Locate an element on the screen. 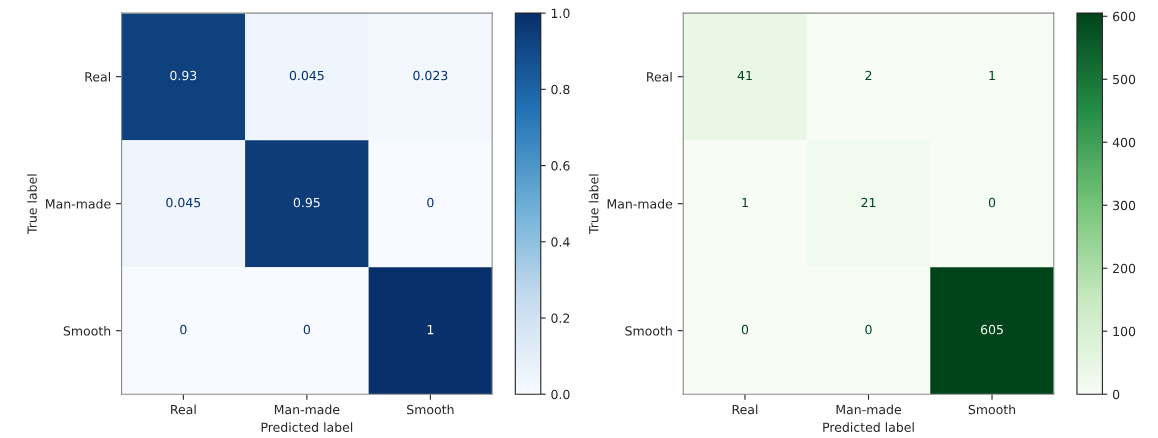  color-bar-label: 500 is located at coordinates (1124, 79).